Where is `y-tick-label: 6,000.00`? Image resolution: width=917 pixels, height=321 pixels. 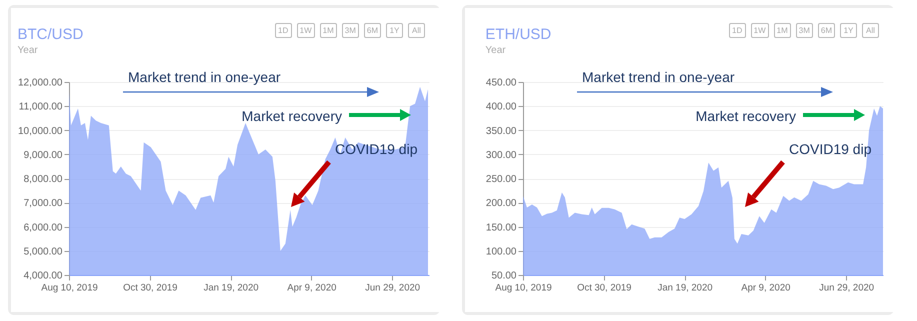
y-tick-label: 6,000.00 is located at coordinates (43, 228).